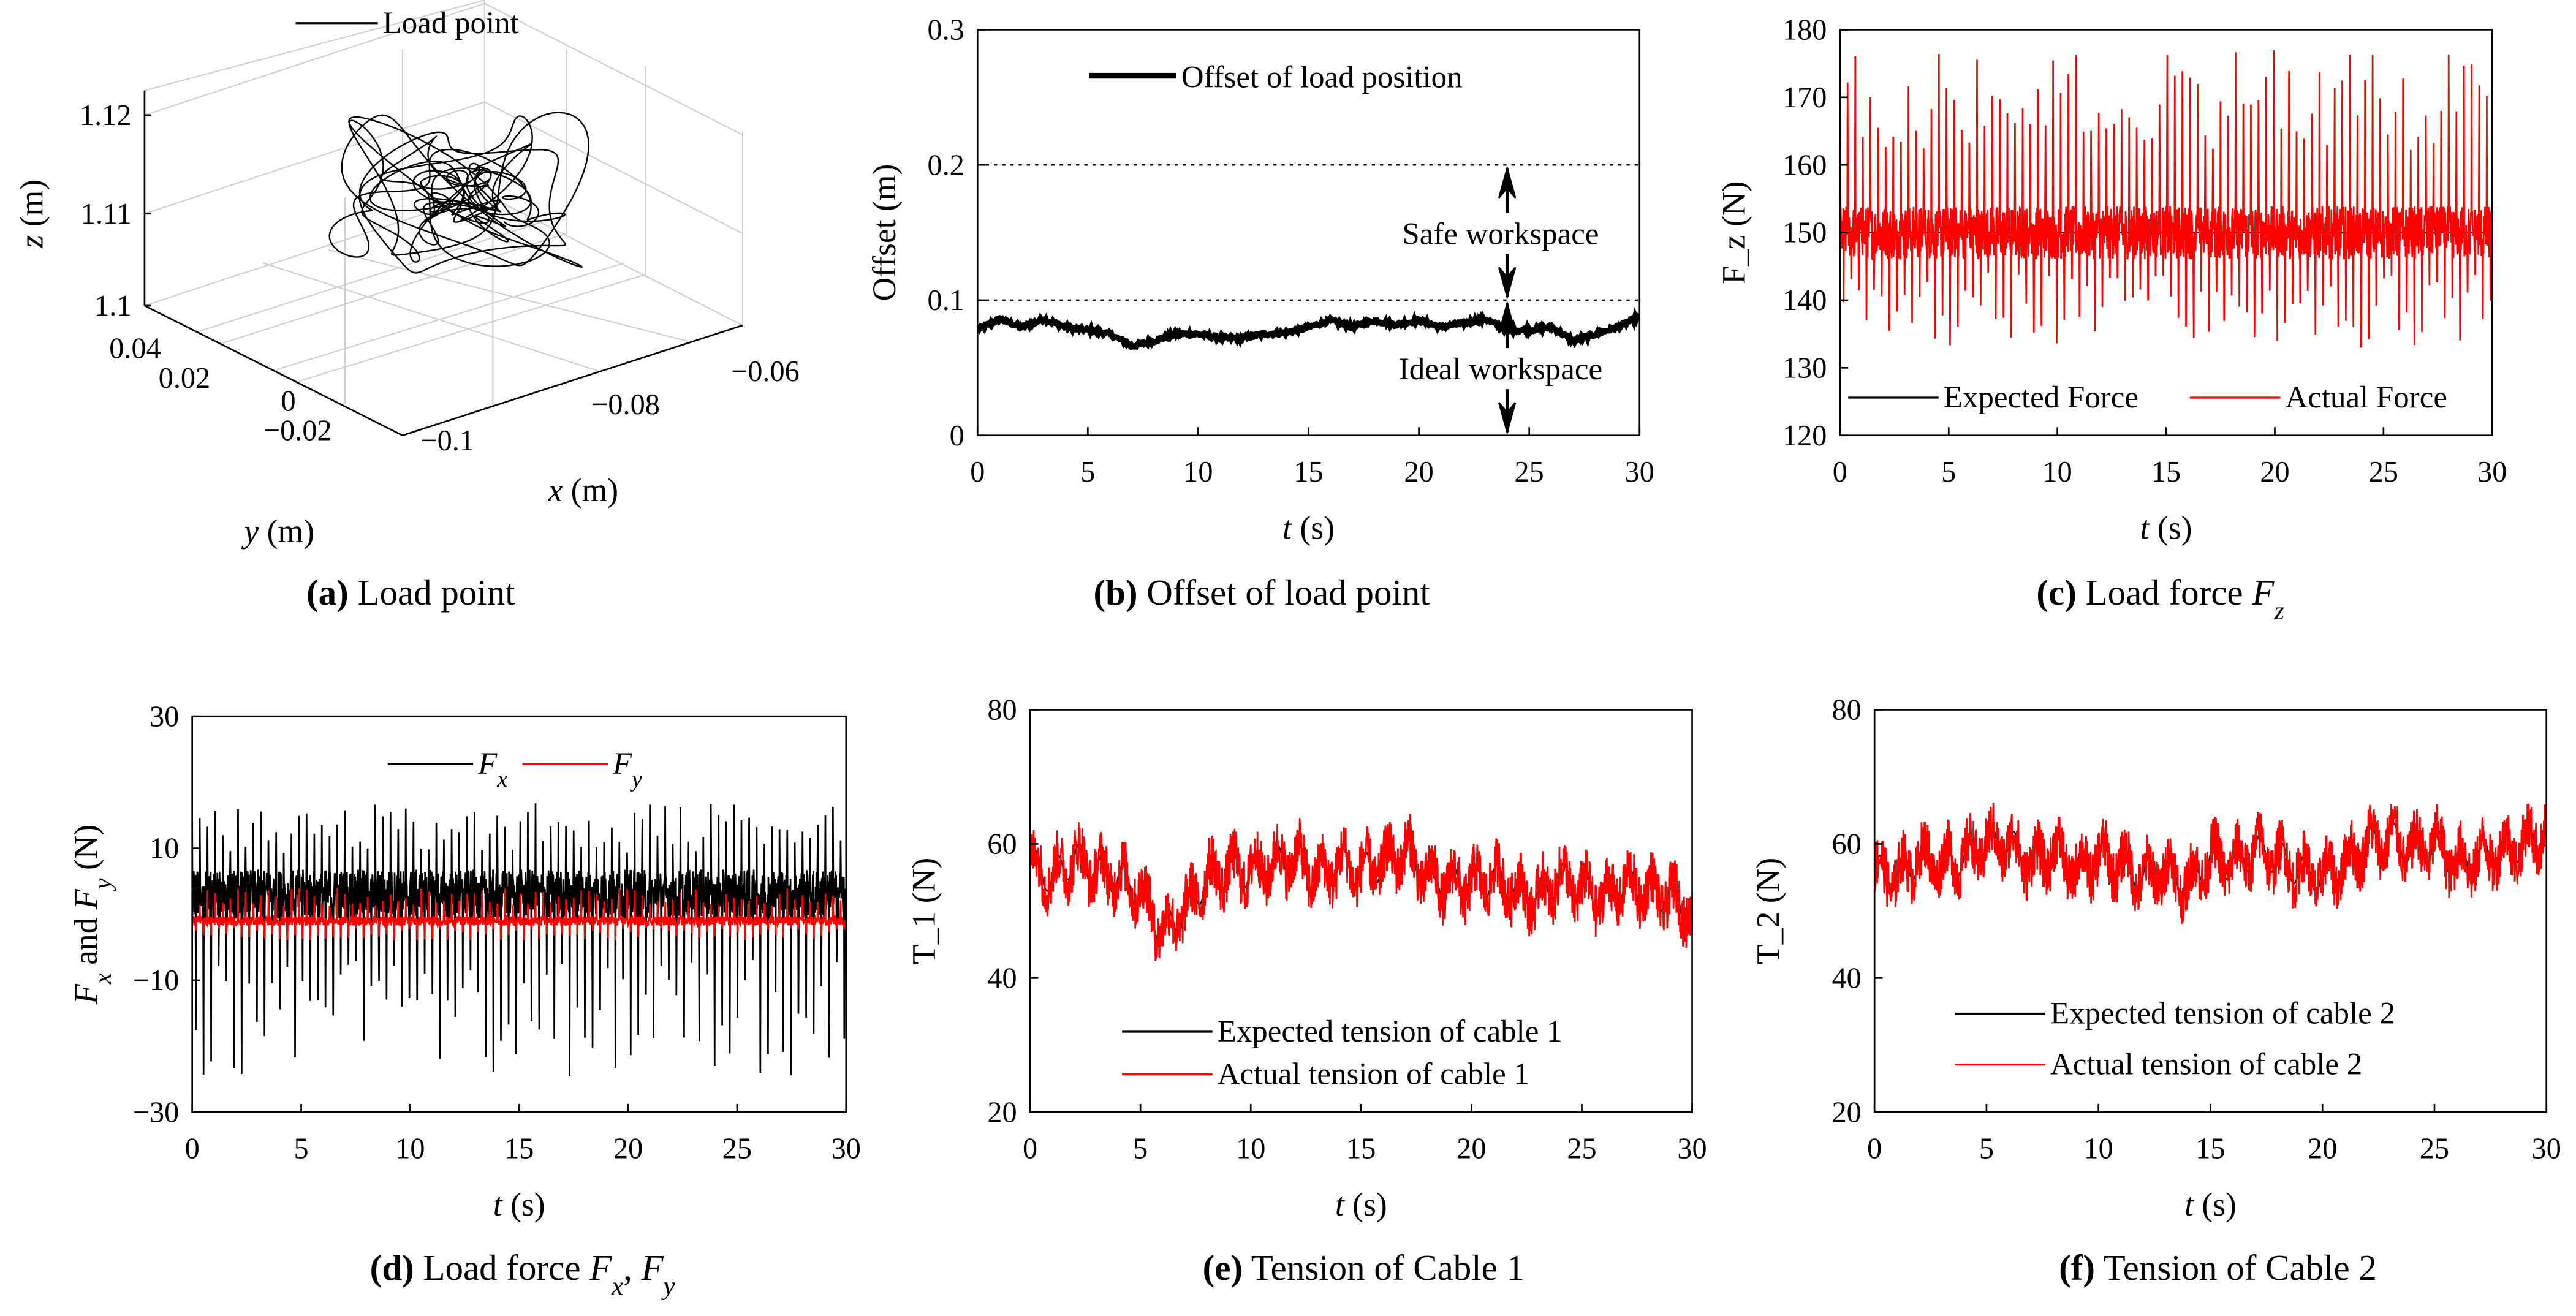 The image size is (2576, 1316). What do you see at coordinates (2206, 1065) in the screenshot?
I see `legend-label: Actual tension of cable 2` at bounding box center [2206, 1065].